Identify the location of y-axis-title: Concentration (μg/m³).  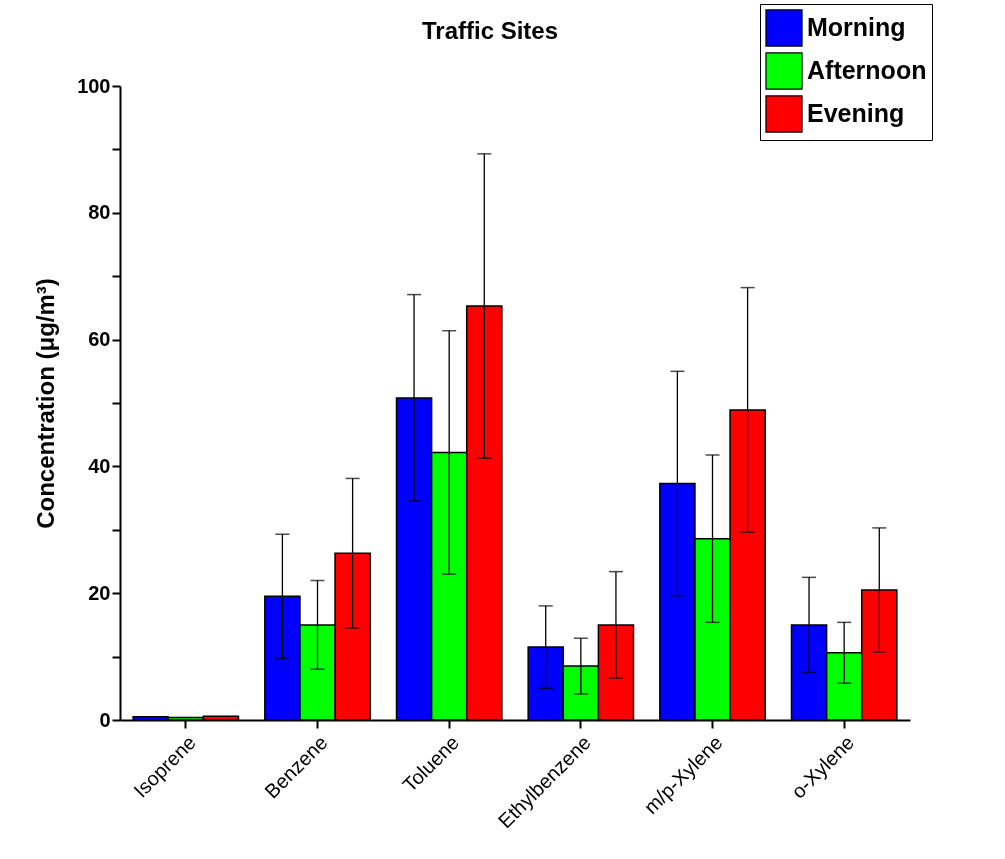
(46, 403).